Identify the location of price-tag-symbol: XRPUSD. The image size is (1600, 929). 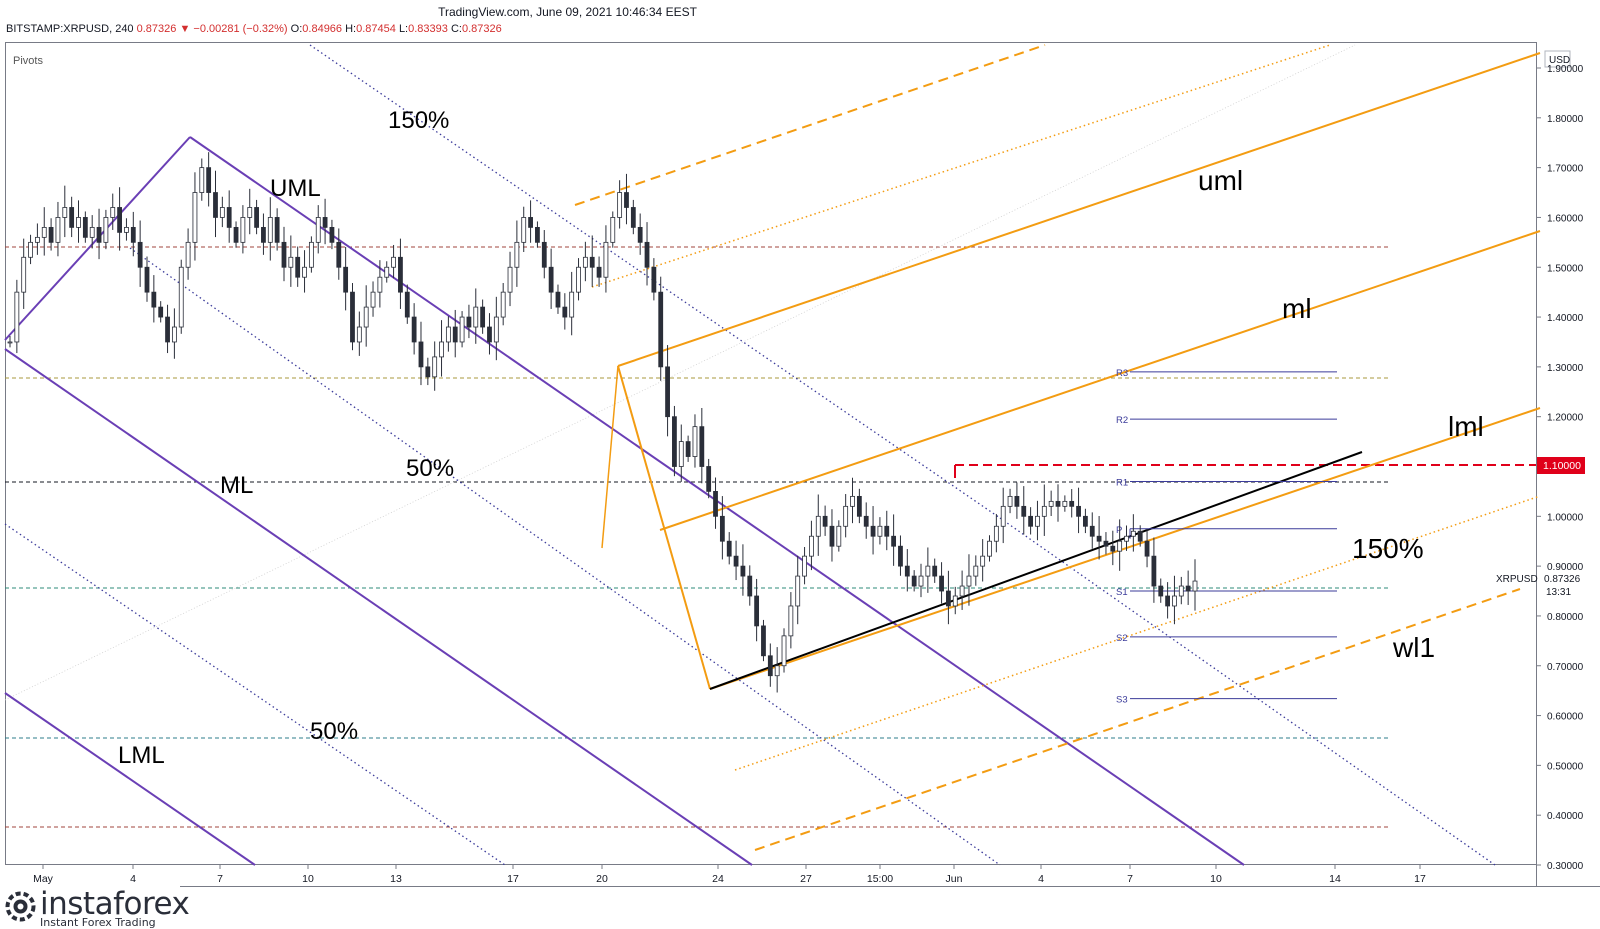
(1517, 579).